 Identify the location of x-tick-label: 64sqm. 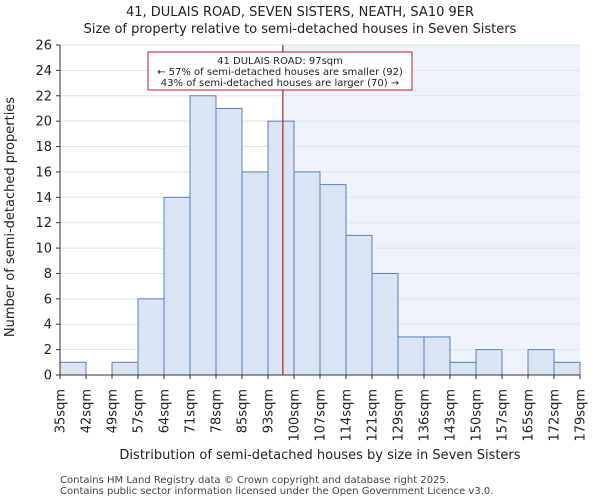
(165, 411).